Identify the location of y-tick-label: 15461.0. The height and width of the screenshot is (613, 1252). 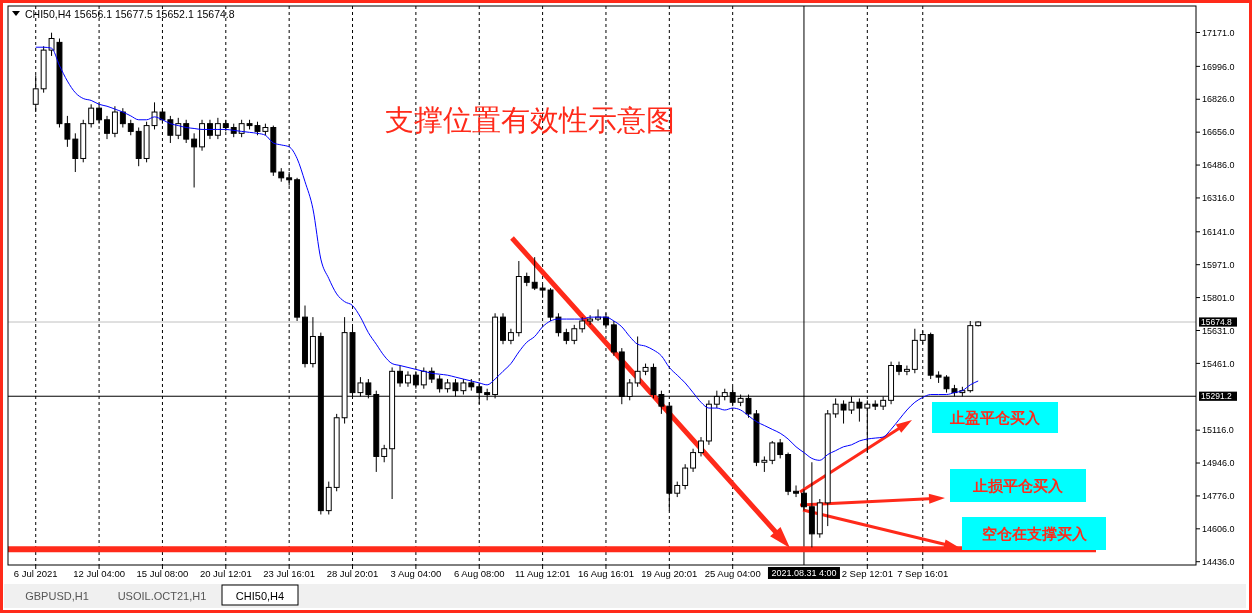
(1218, 363).